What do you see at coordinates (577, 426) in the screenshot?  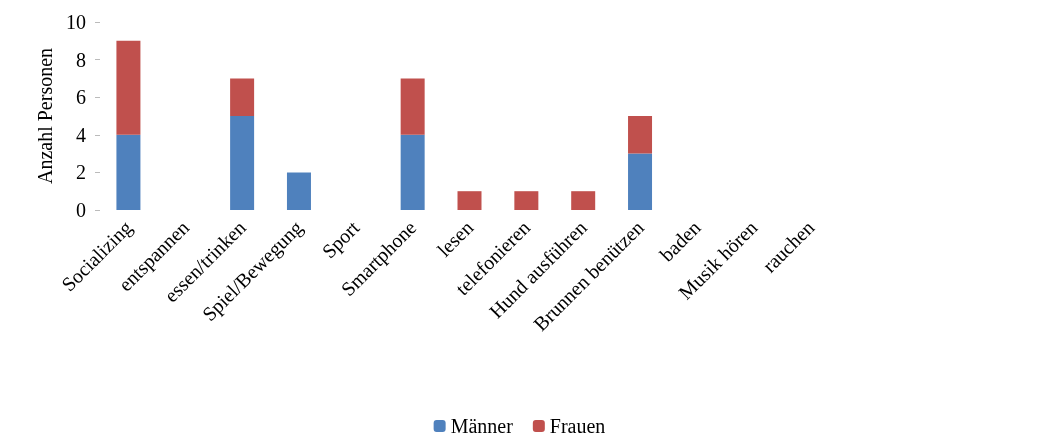 I see `legend-label: Frauen` at bounding box center [577, 426].